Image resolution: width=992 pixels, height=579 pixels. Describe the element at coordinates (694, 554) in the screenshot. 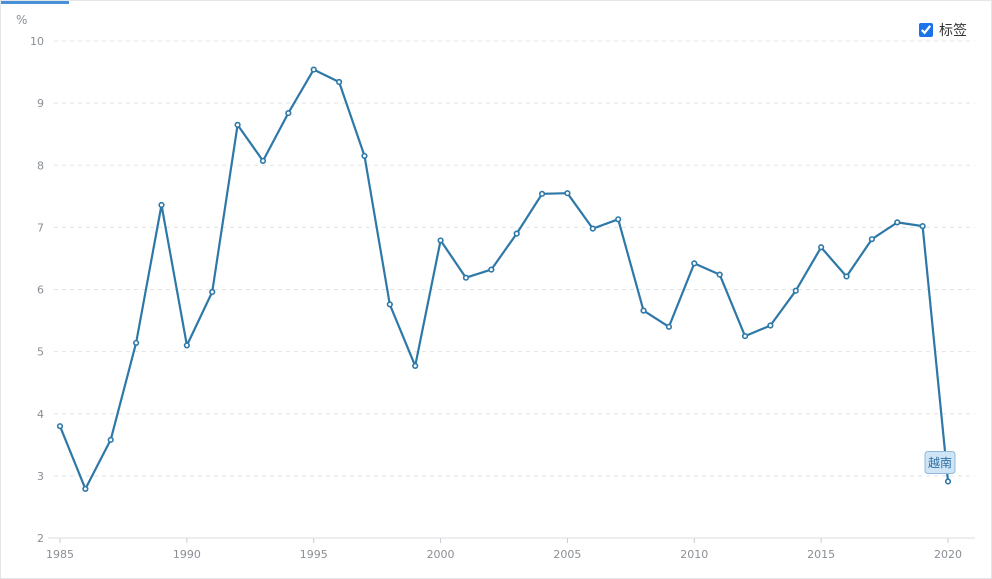

I see `x-tick-label: 2010` at that location.